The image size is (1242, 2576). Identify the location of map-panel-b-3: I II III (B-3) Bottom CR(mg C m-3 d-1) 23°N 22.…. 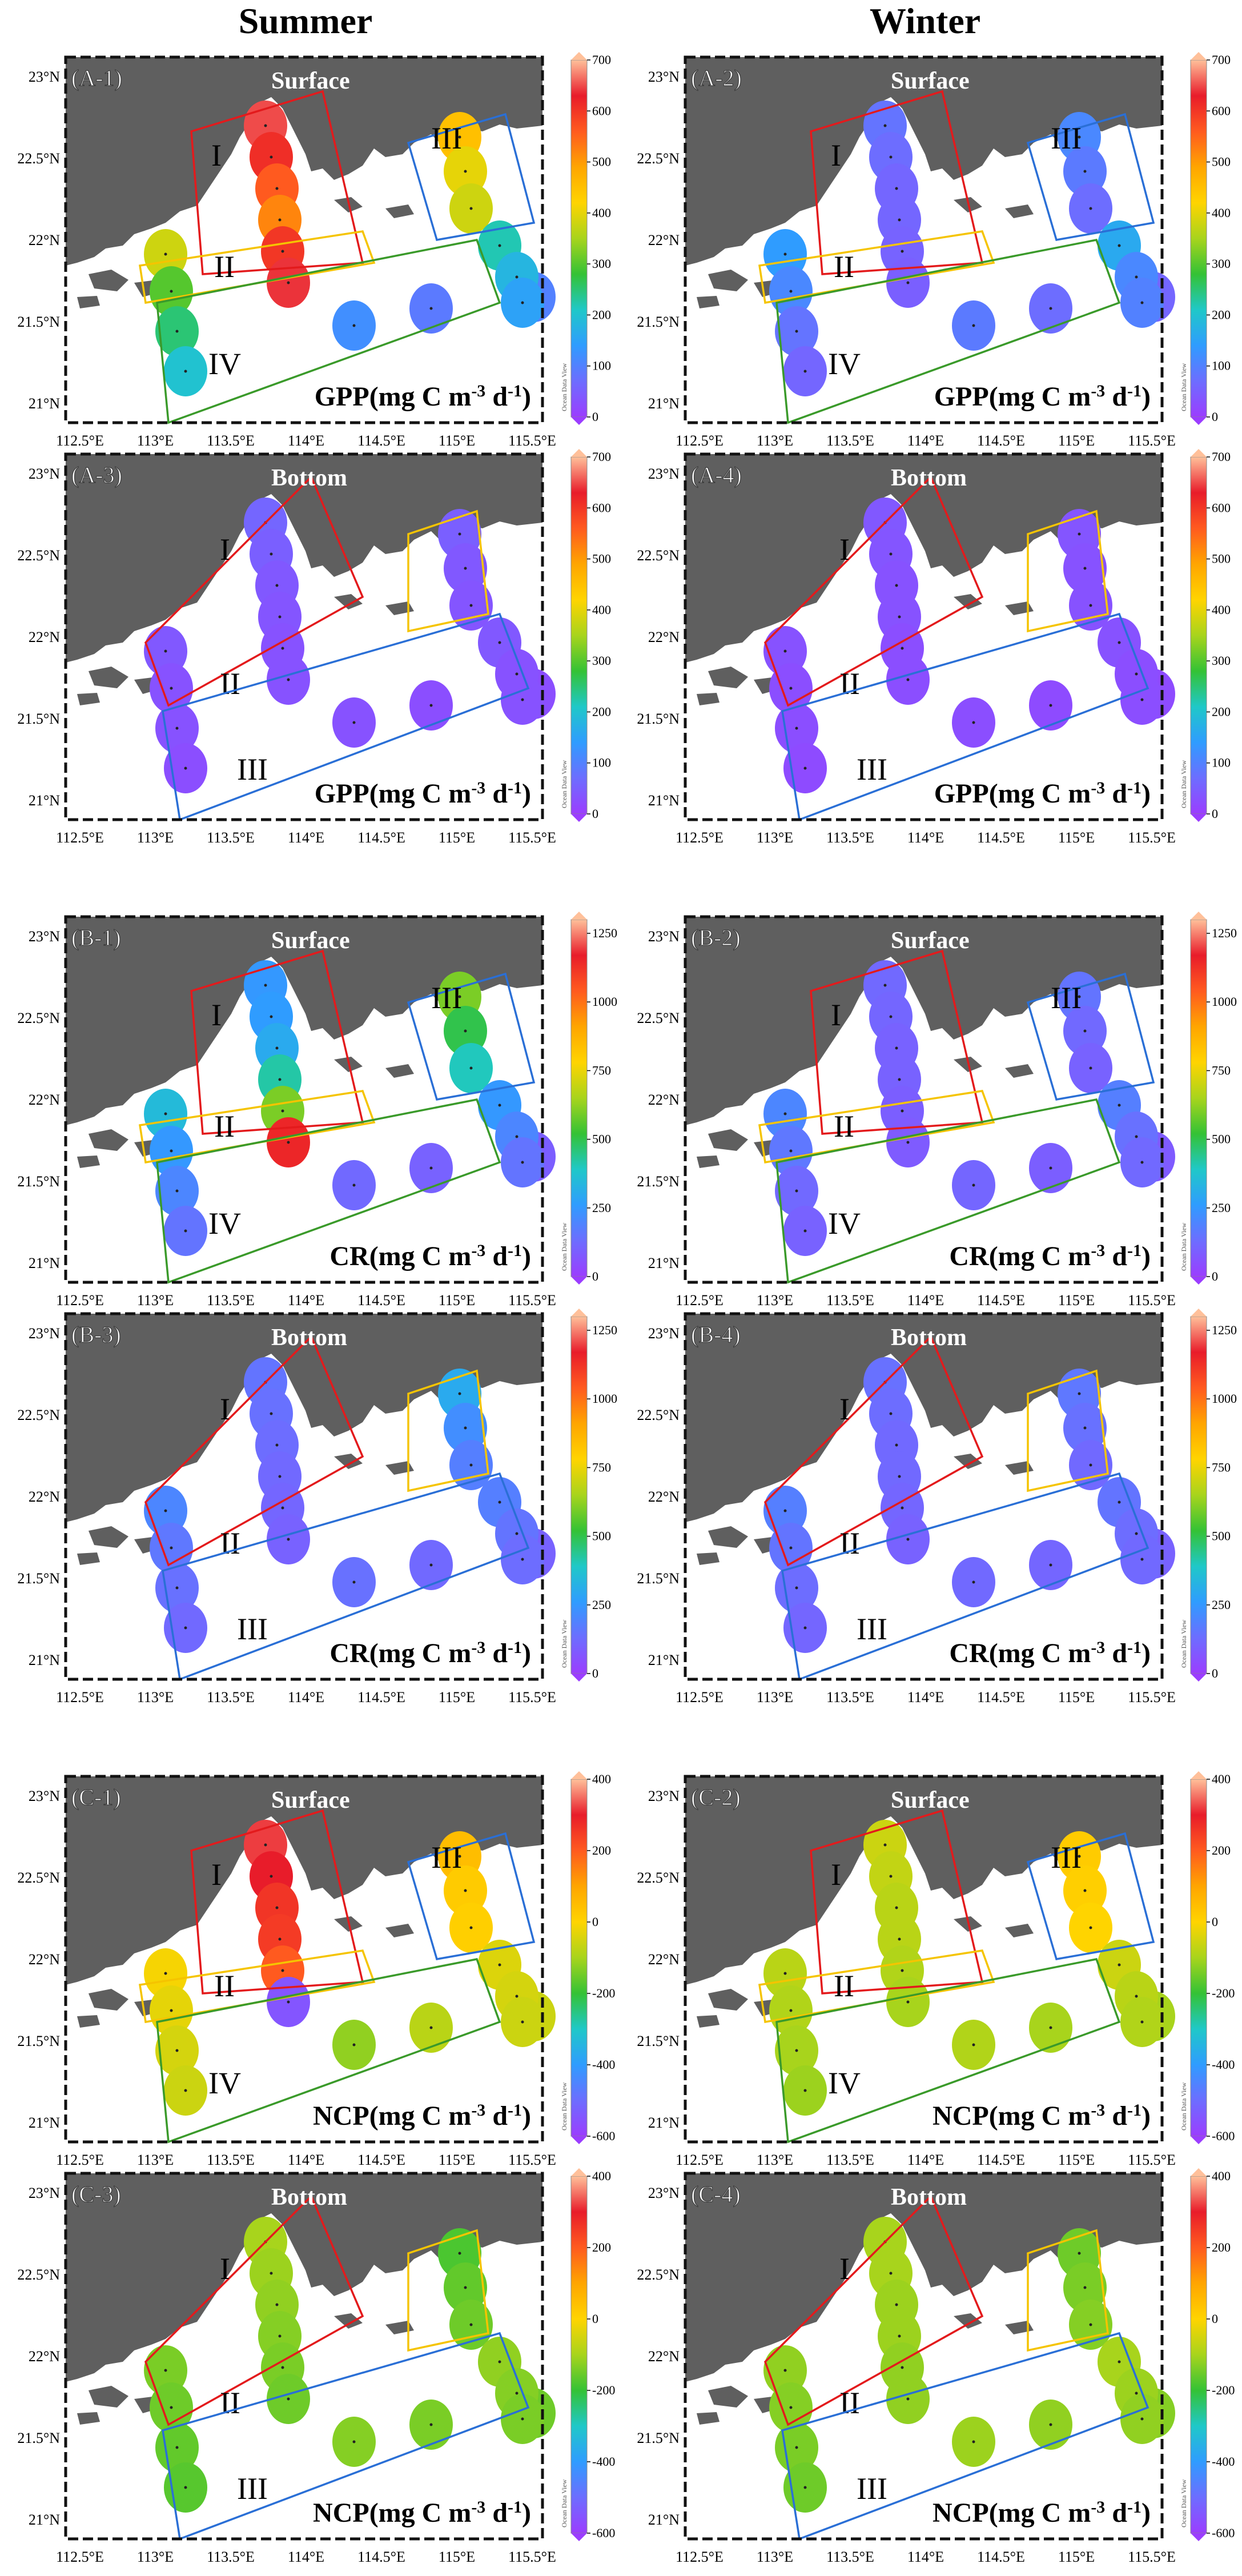
(314, 1510).